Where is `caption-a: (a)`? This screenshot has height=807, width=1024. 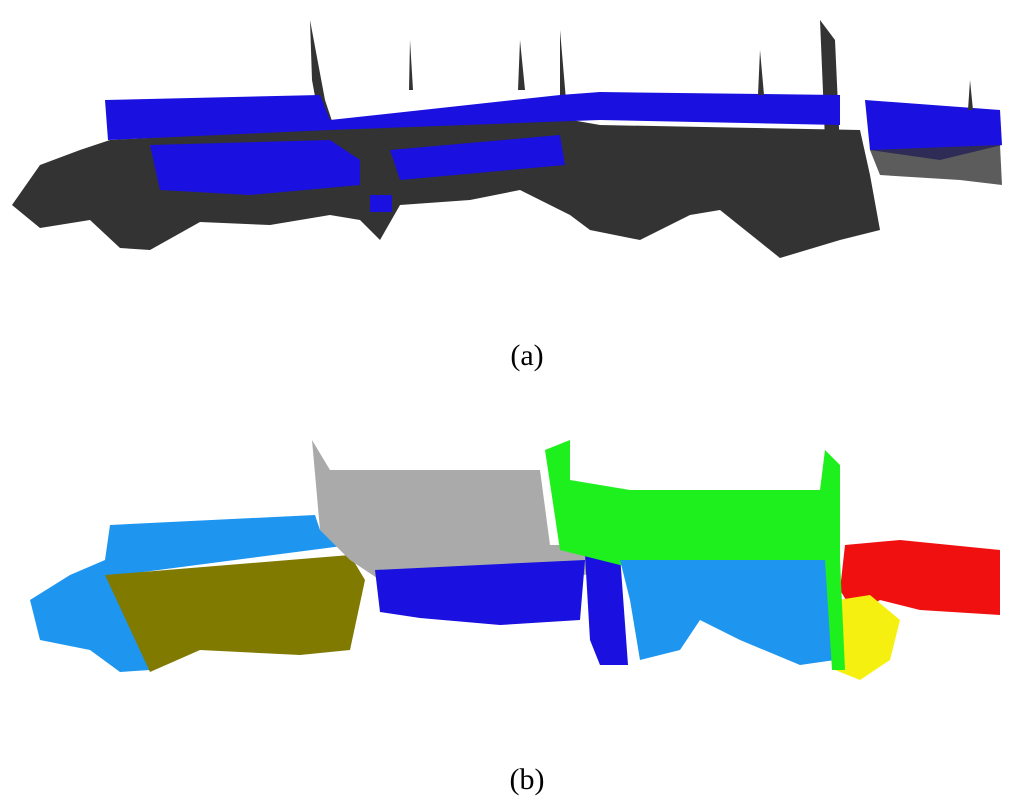
caption-a: (a) is located at coordinates (526, 355).